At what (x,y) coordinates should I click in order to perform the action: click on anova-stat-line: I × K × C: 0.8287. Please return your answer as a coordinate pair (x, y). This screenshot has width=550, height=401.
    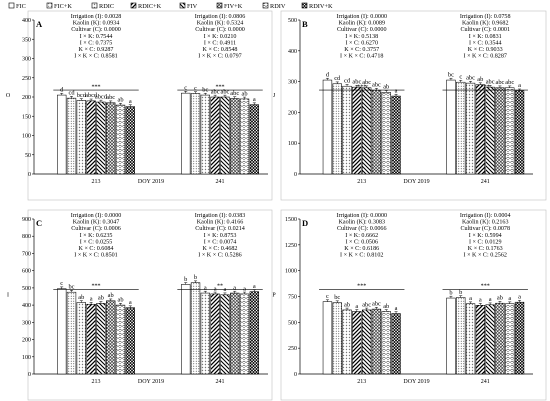
    Looking at the image, I should click on (485, 57).